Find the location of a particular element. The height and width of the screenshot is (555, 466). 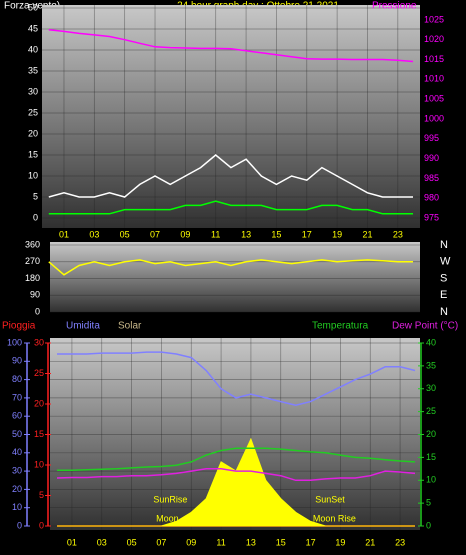

y2-tick-label: 990 is located at coordinates (431, 158).